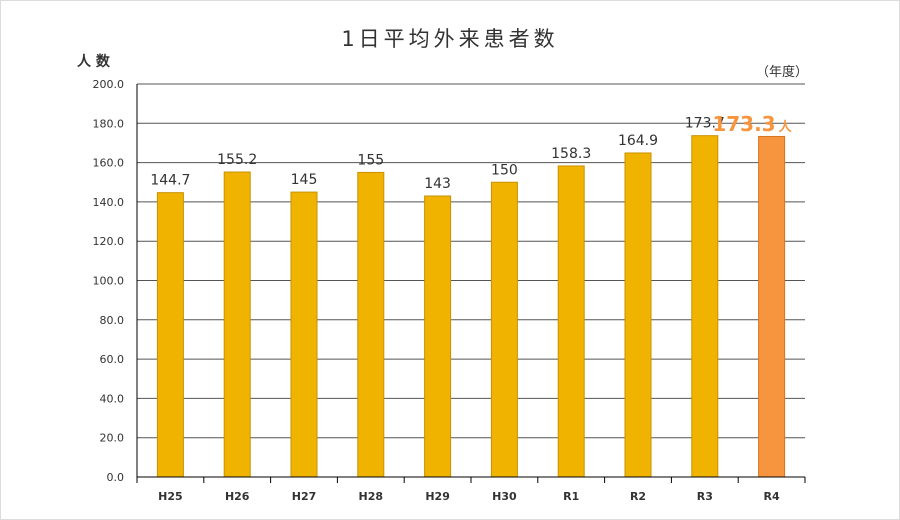 This screenshot has width=900, height=520. Describe the element at coordinates (237, 496) in the screenshot. I see `x-category-label: H26` at that location.